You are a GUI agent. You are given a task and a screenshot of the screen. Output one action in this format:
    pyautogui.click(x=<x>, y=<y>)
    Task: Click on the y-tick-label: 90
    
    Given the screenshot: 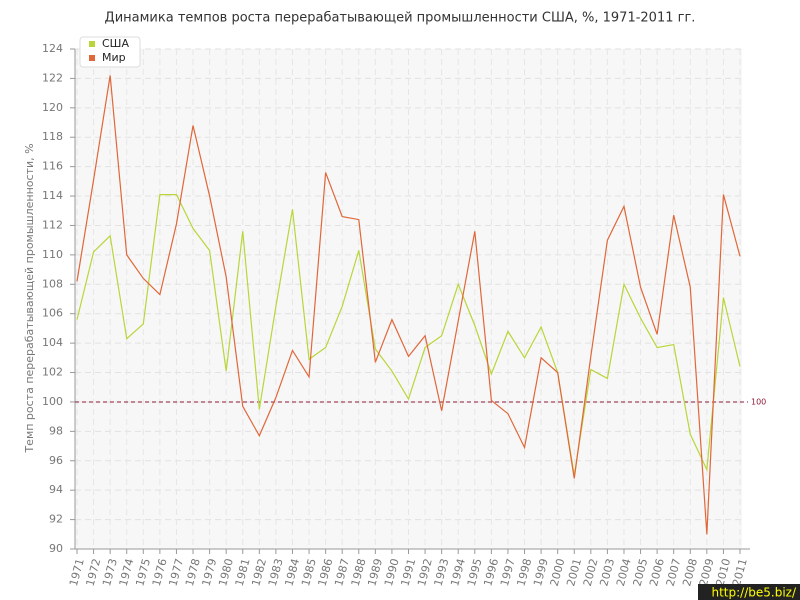 What is the action you would take?
    pyautogui.click(x=56, y=548)
    